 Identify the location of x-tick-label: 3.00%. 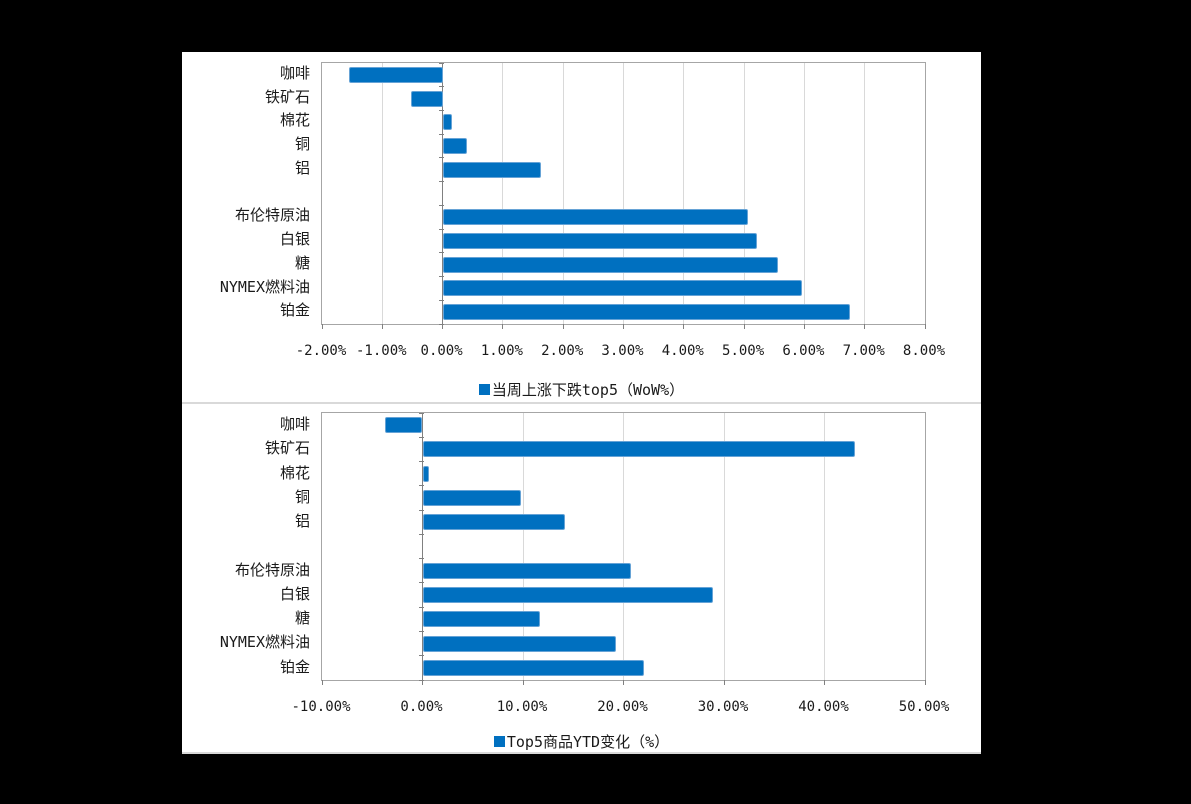
(622, 351).